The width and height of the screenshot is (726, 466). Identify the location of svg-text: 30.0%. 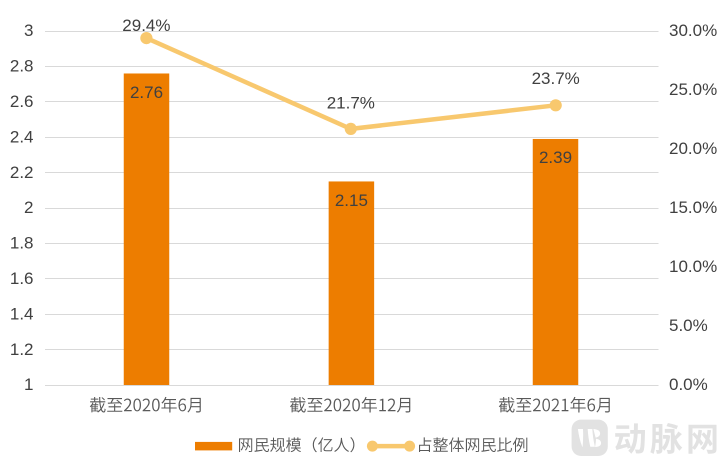
(693, 30).